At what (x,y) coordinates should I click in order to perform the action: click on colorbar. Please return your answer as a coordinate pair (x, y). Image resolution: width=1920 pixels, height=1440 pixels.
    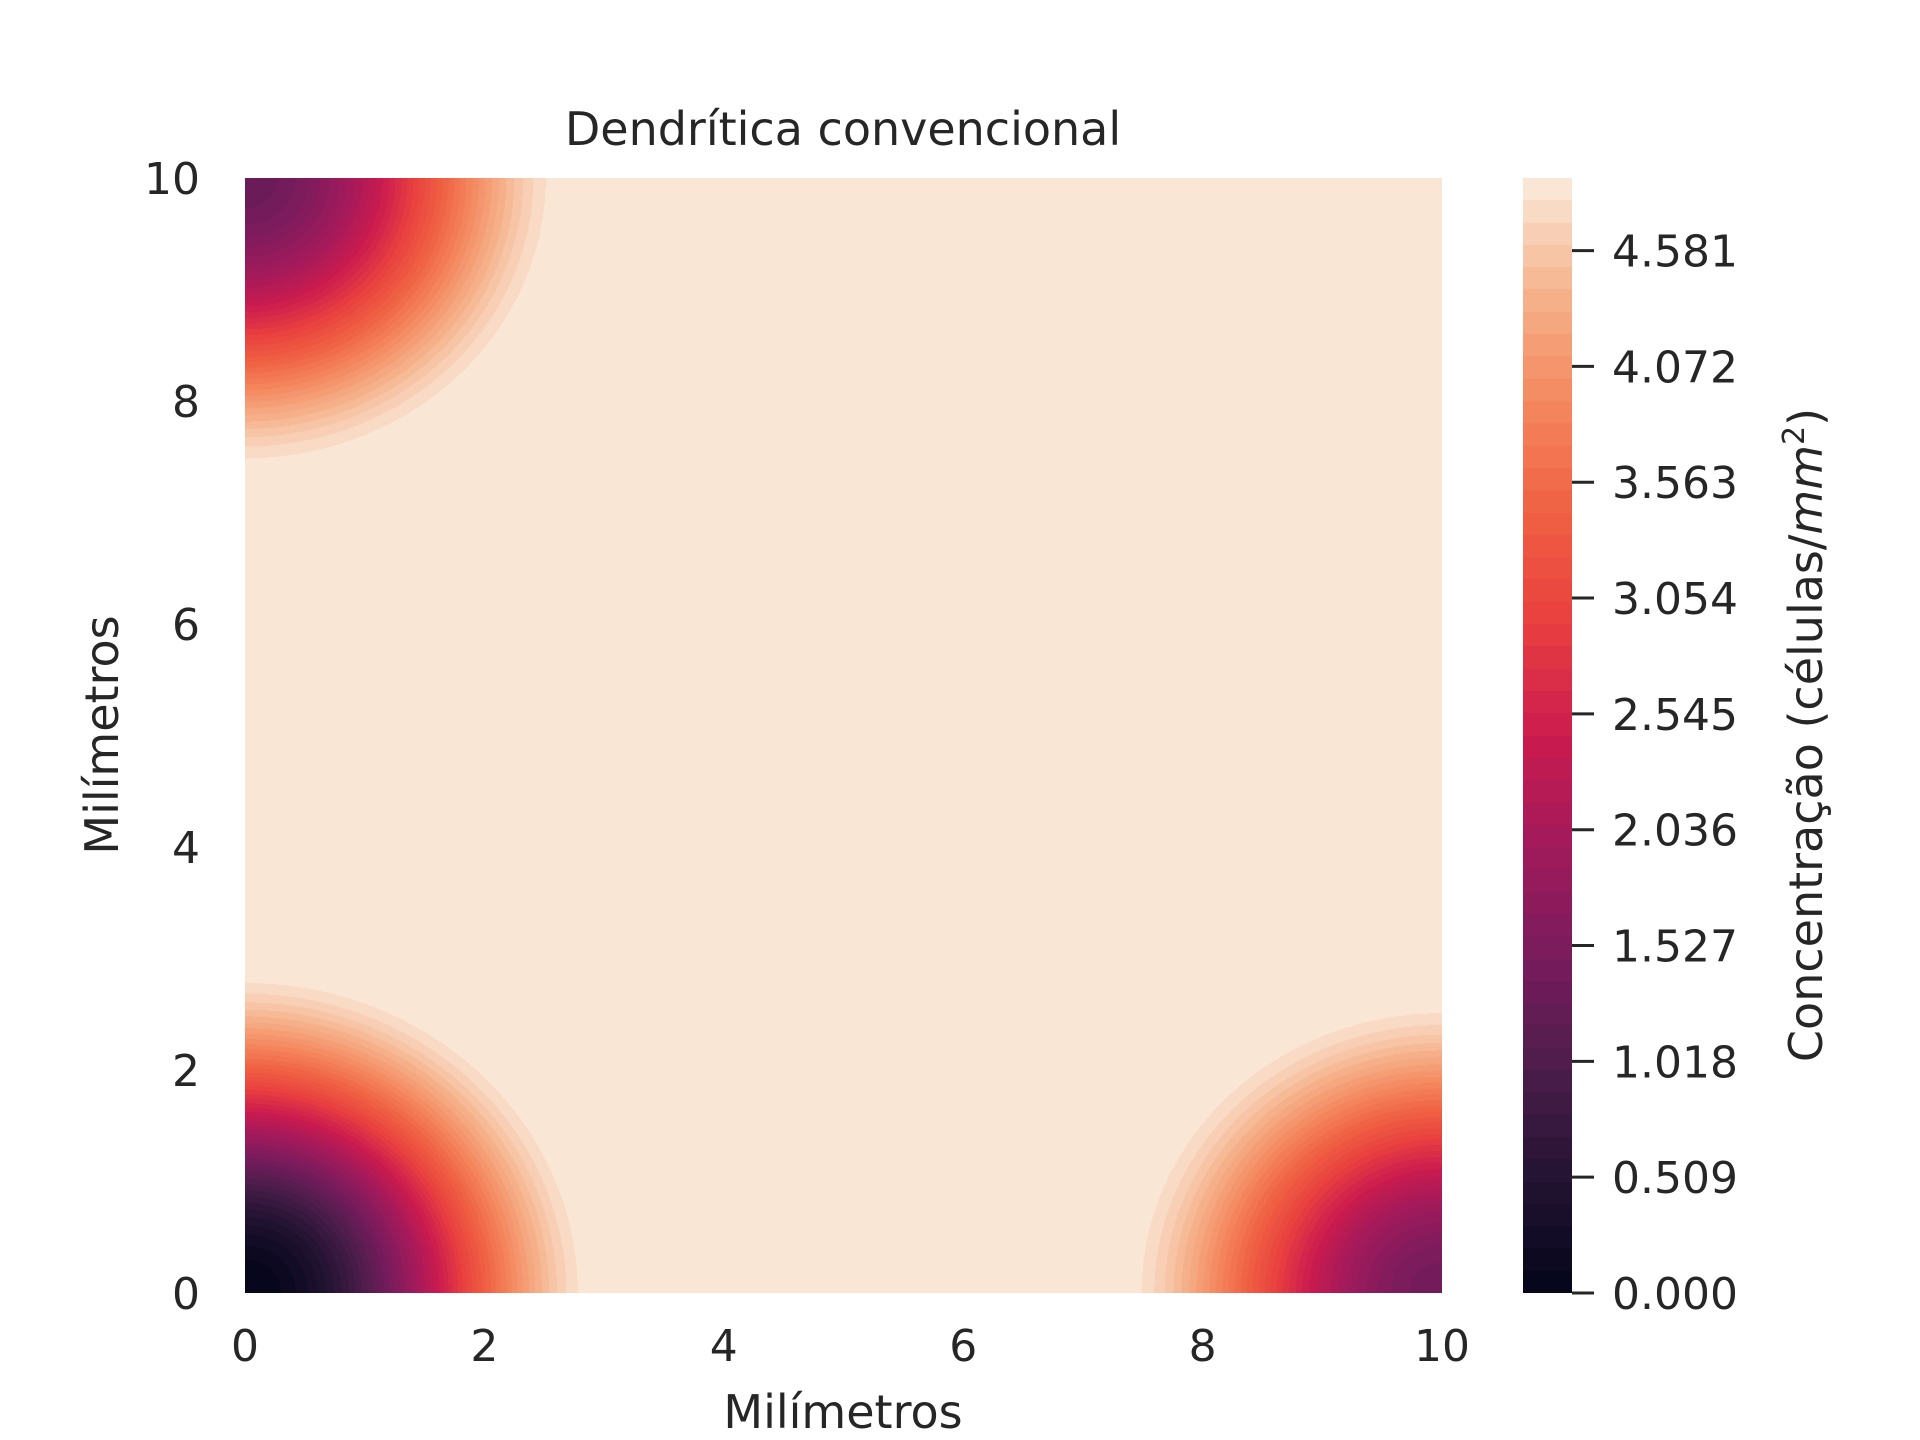
    Looking at the image, I should click on (1547, 735).